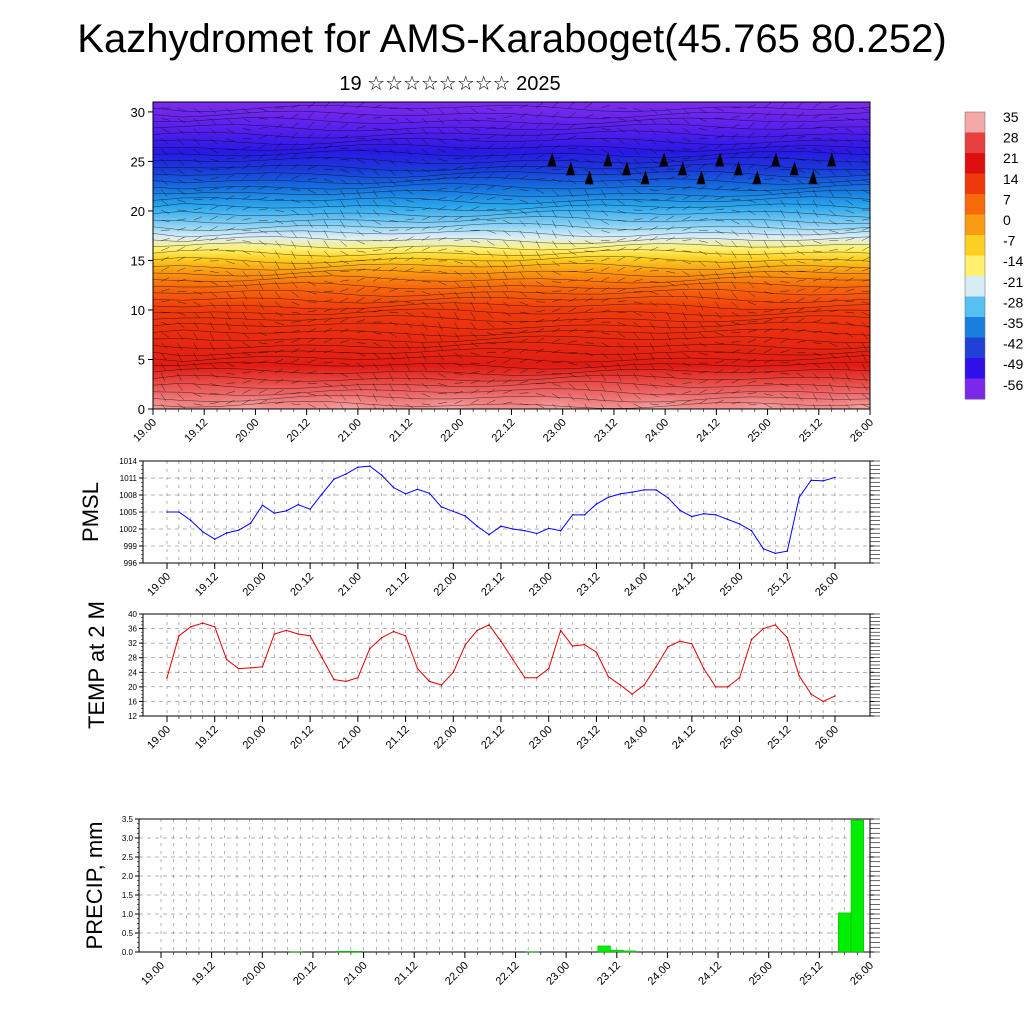  Describe the element at coordinates (131, 563) in the screenshot. I see `pmsl-y-tick-label: 996` at that location.